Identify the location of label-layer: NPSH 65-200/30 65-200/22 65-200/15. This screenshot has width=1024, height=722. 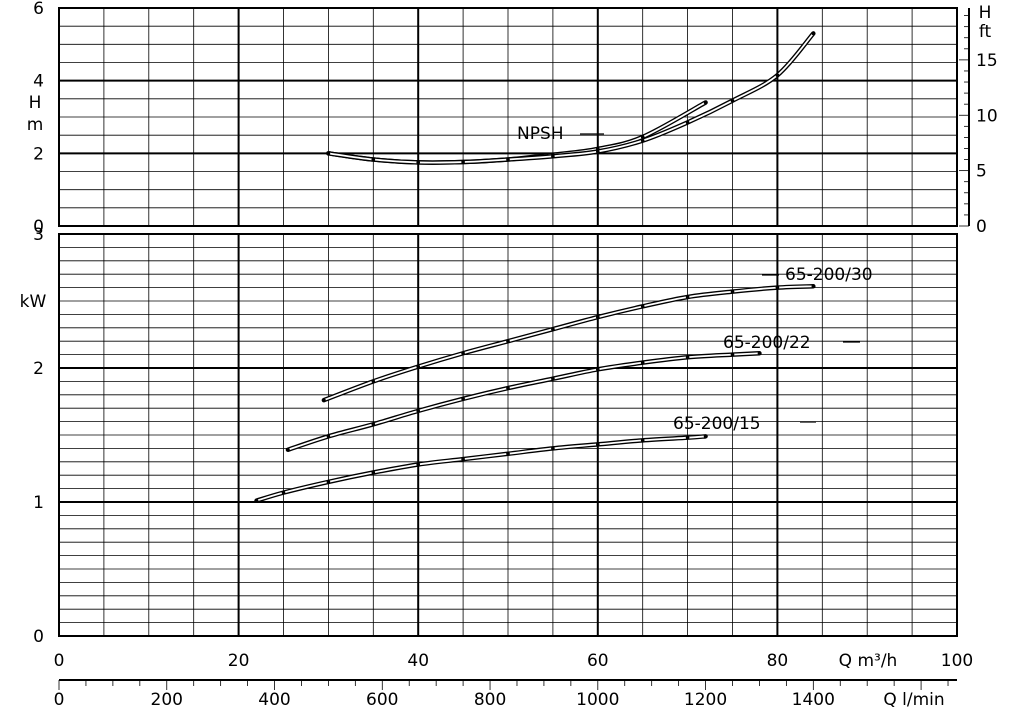
(695, 279).